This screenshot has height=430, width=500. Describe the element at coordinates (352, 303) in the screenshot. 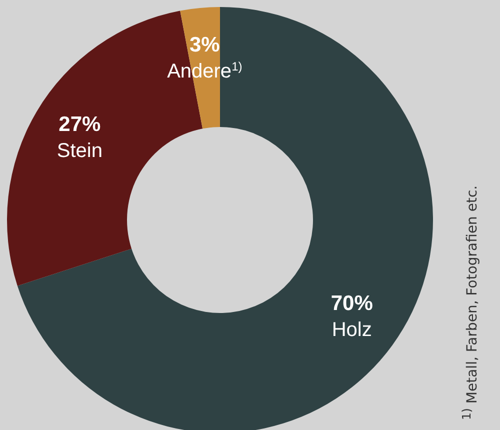

I see `data-label: 70%` at that location.